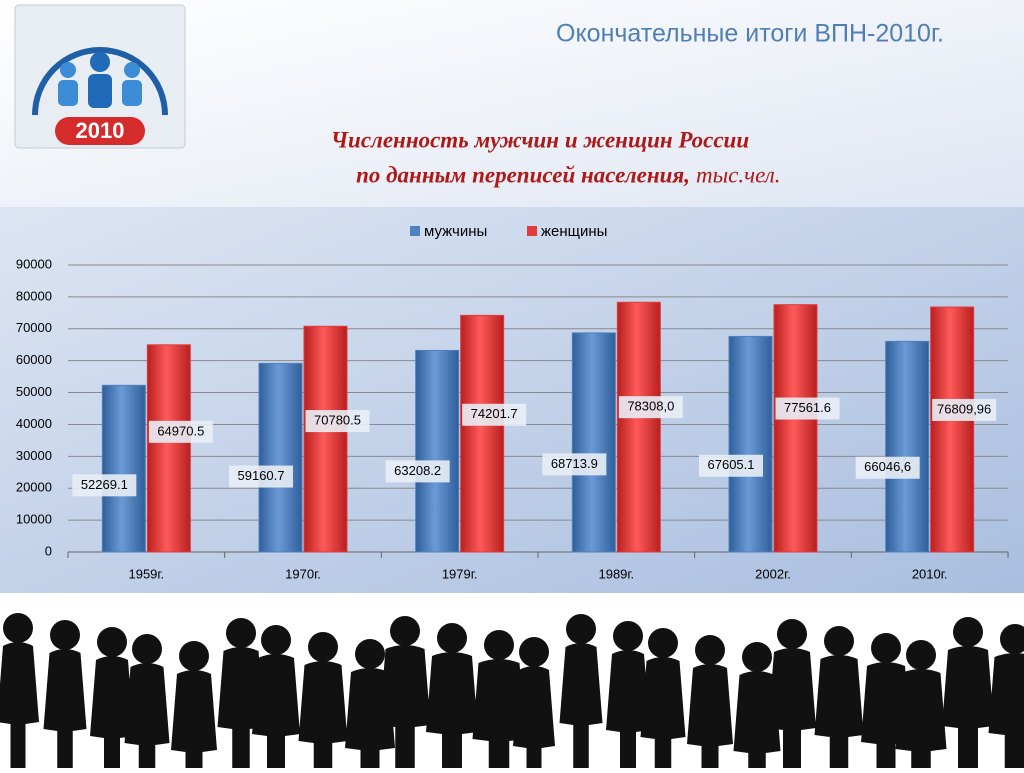 The height and width of the screenshot is (773, 1024). Describe the element at coordinates (650, 406) in the screenshot. I see `value-label: 78308,0` at that location.